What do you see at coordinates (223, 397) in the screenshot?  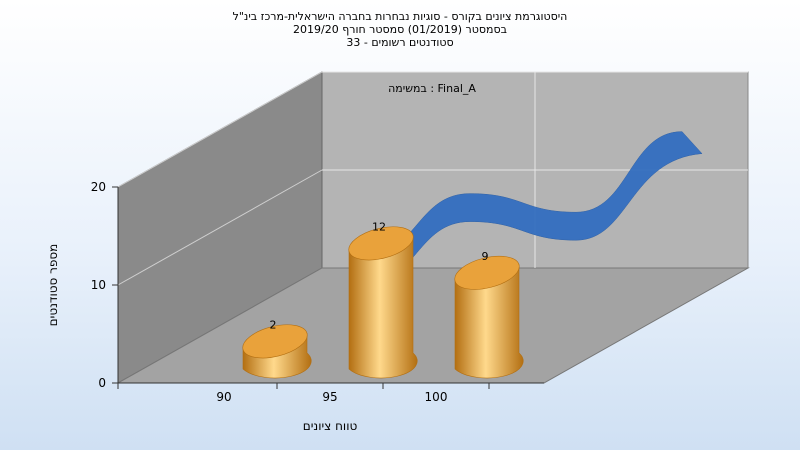 I see `x-tick-label: 90` at bounding box center [223, 397].